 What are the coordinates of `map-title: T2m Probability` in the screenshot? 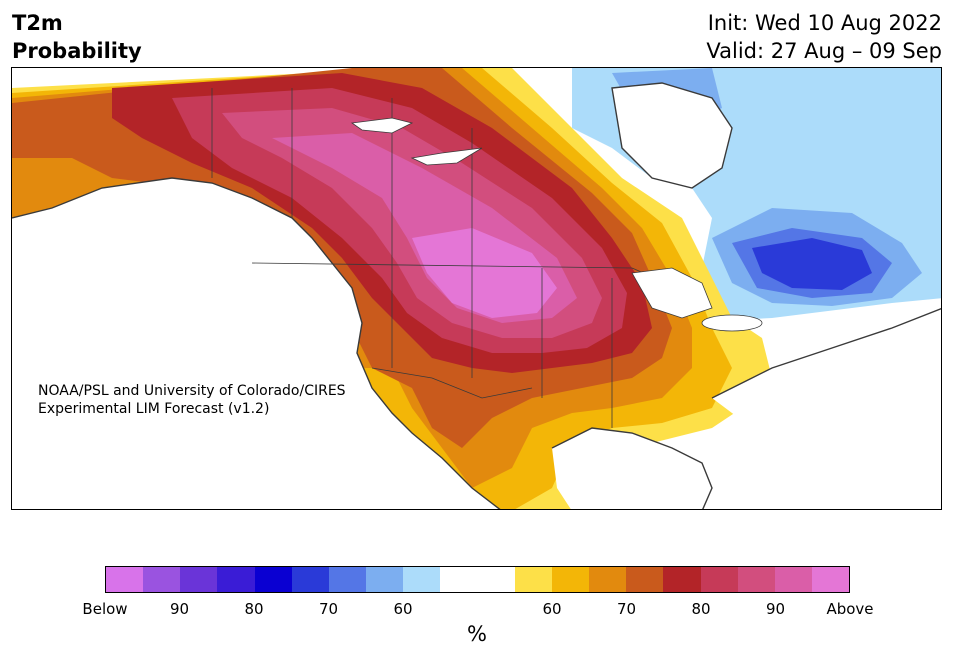 It's located at (77, 37).